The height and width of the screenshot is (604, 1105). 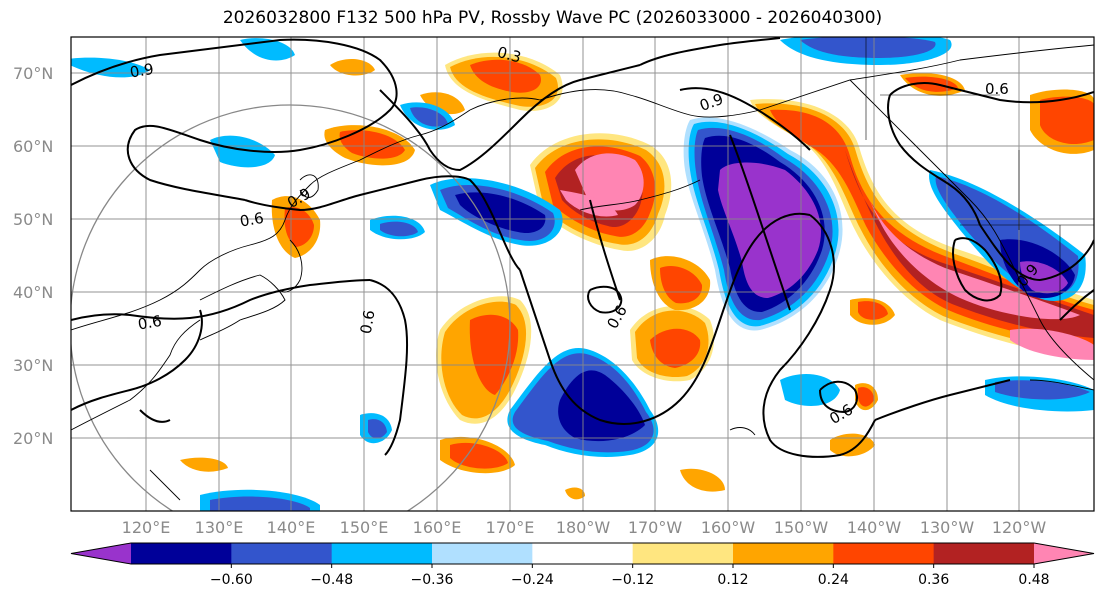 I want to click on colorbar-tick-label: −0.12, so click(x=632, y=580).